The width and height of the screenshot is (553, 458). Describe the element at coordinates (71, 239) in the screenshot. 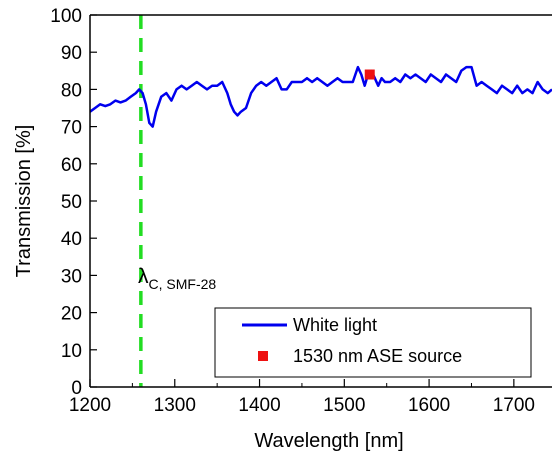

I see `y-tick-label: 40` at that location.